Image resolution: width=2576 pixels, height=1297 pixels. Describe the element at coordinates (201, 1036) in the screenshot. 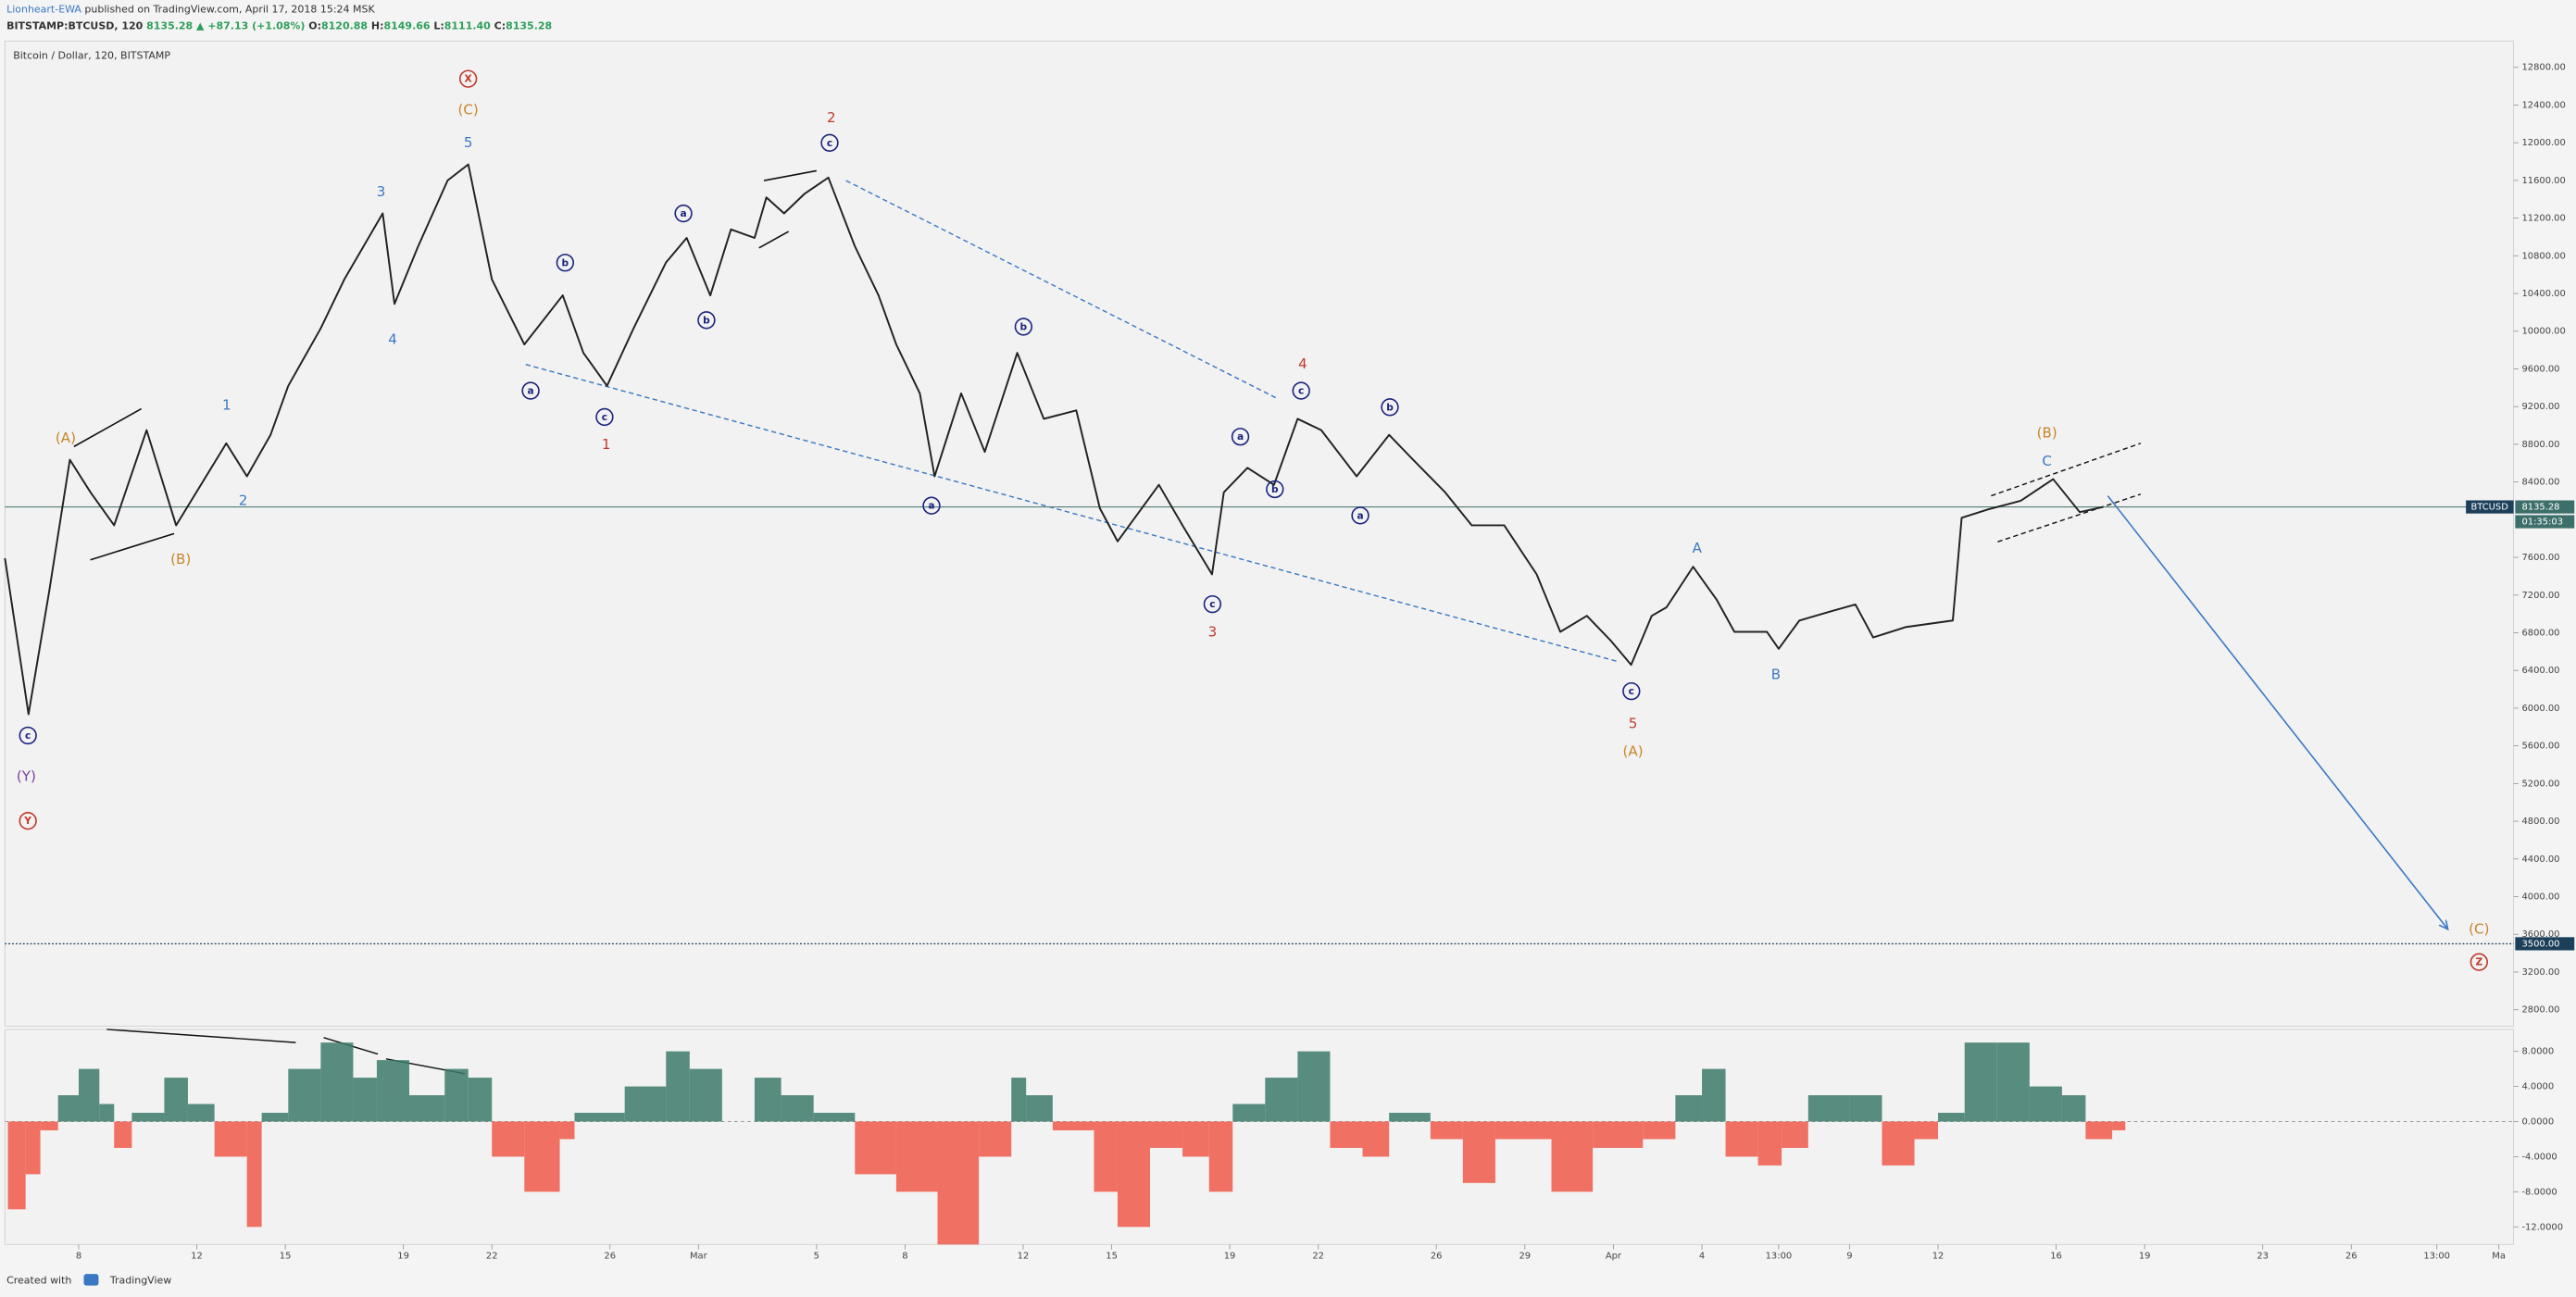

I see `divergence-line` at that location.